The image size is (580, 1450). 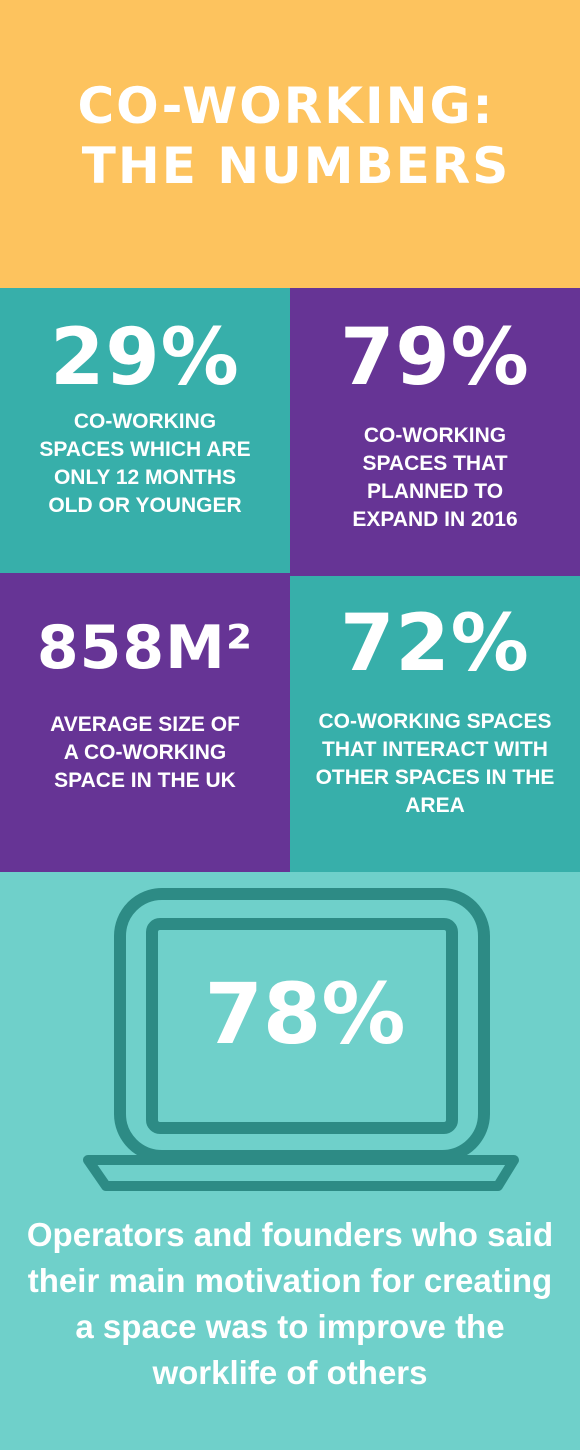 What do you see at coordinates (145, 648) in the screenshot?
I see `stat-value: 858M²` at bounding box center [145, 648].